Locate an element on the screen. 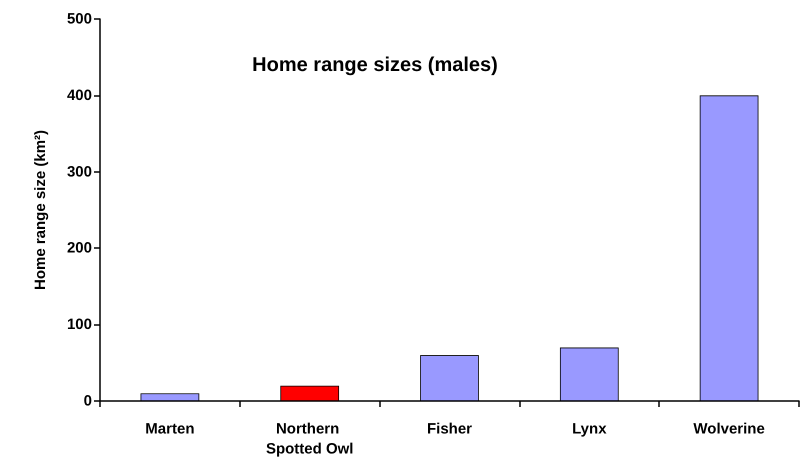 Image resolution: width=807 pixels, height=472 pixels. y-tick-label: 400 is located at coordinates (79, 95).